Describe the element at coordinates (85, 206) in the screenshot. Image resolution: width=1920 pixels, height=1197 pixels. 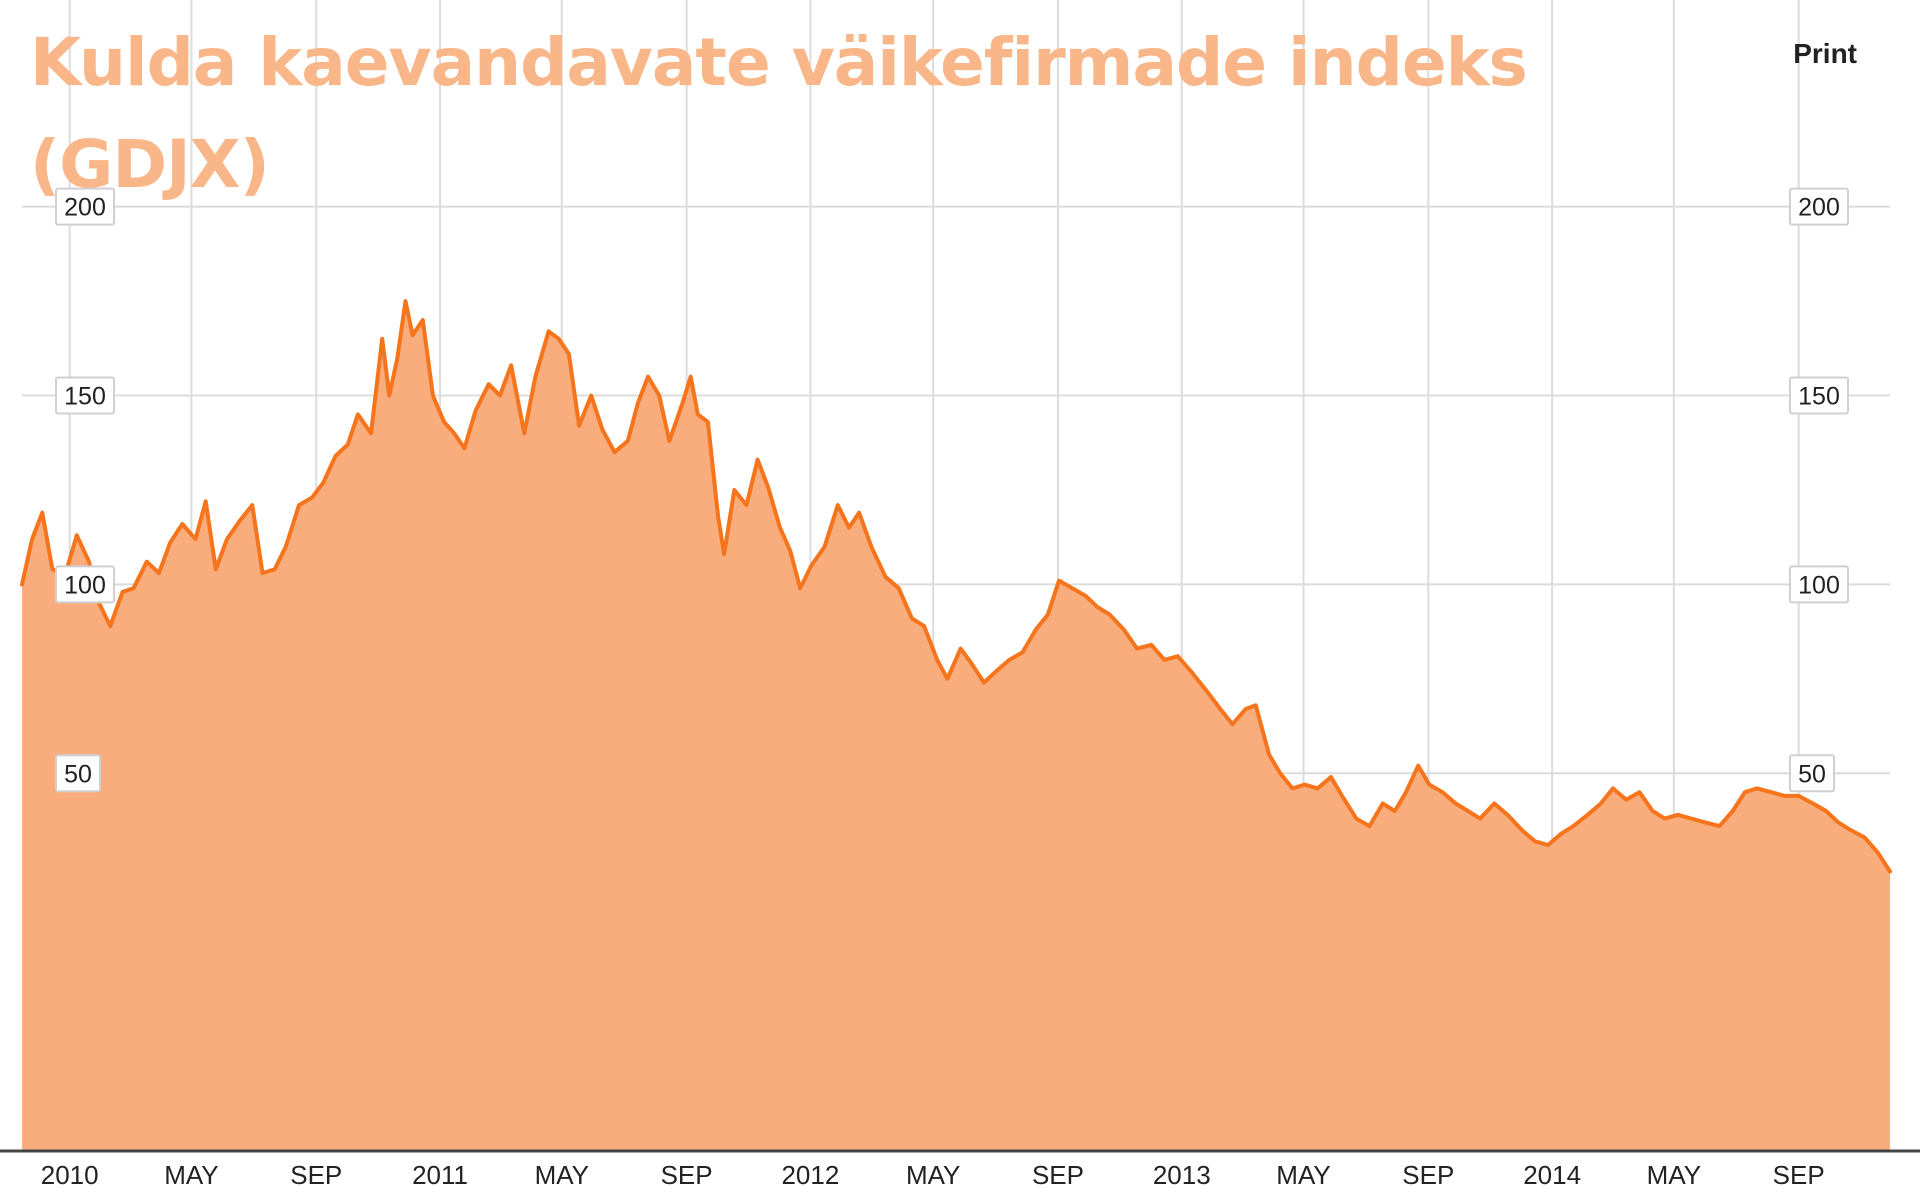
I see `y-tick-label-left-box: 200` at that location.